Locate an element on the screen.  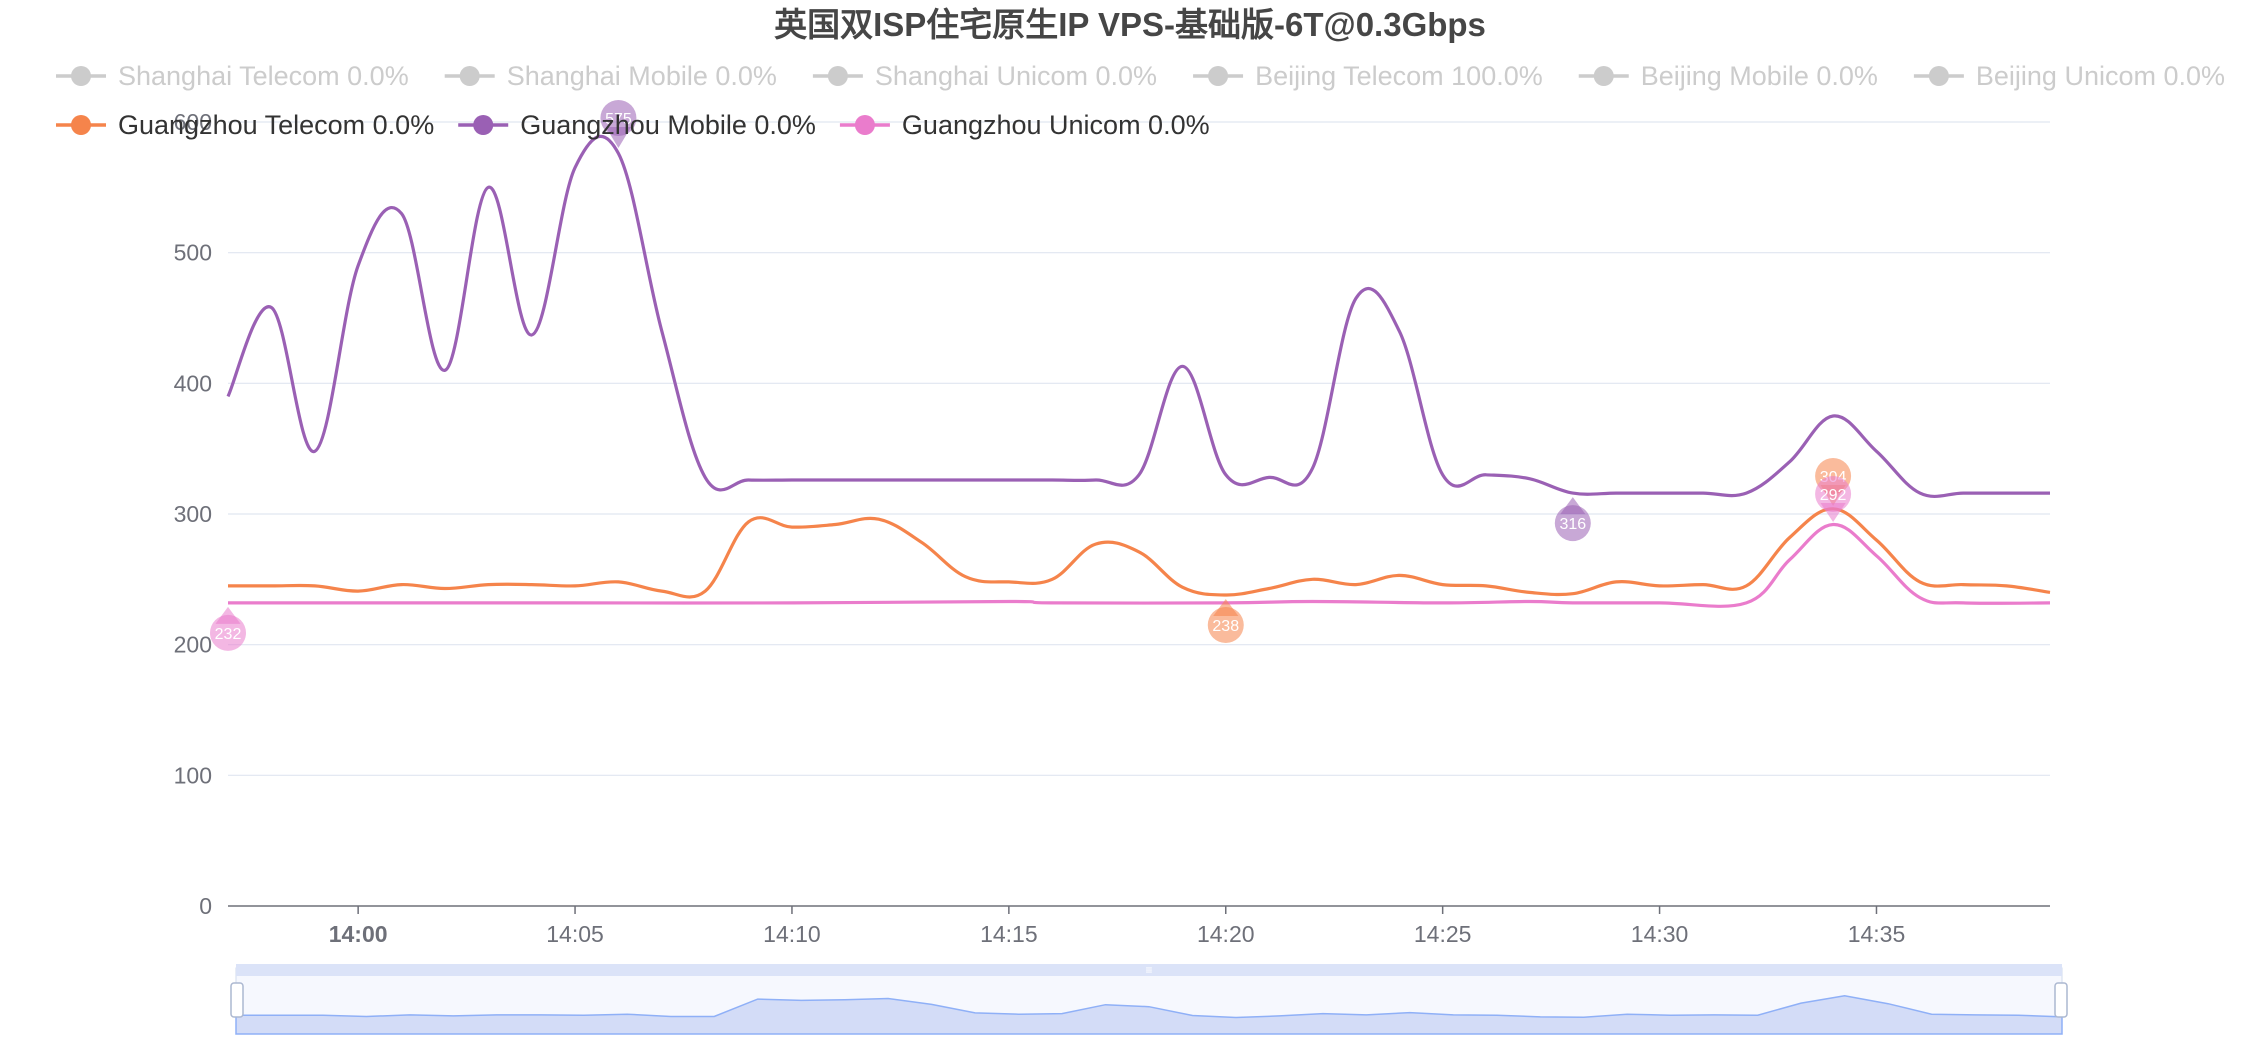
y-tick-label: 200 is located at coordinates (193, 645).